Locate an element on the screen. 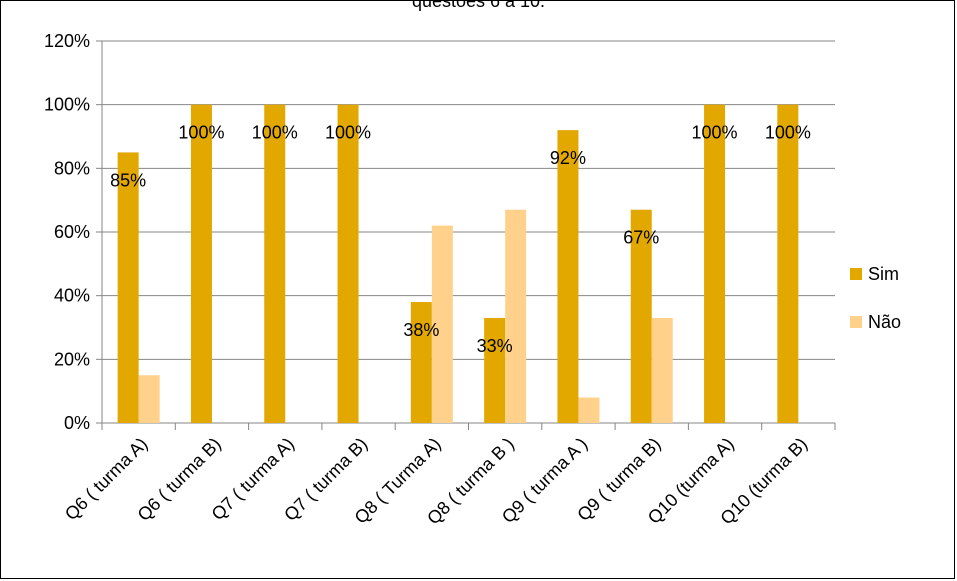  data-label: 92% is located at coordinates (568, 158).